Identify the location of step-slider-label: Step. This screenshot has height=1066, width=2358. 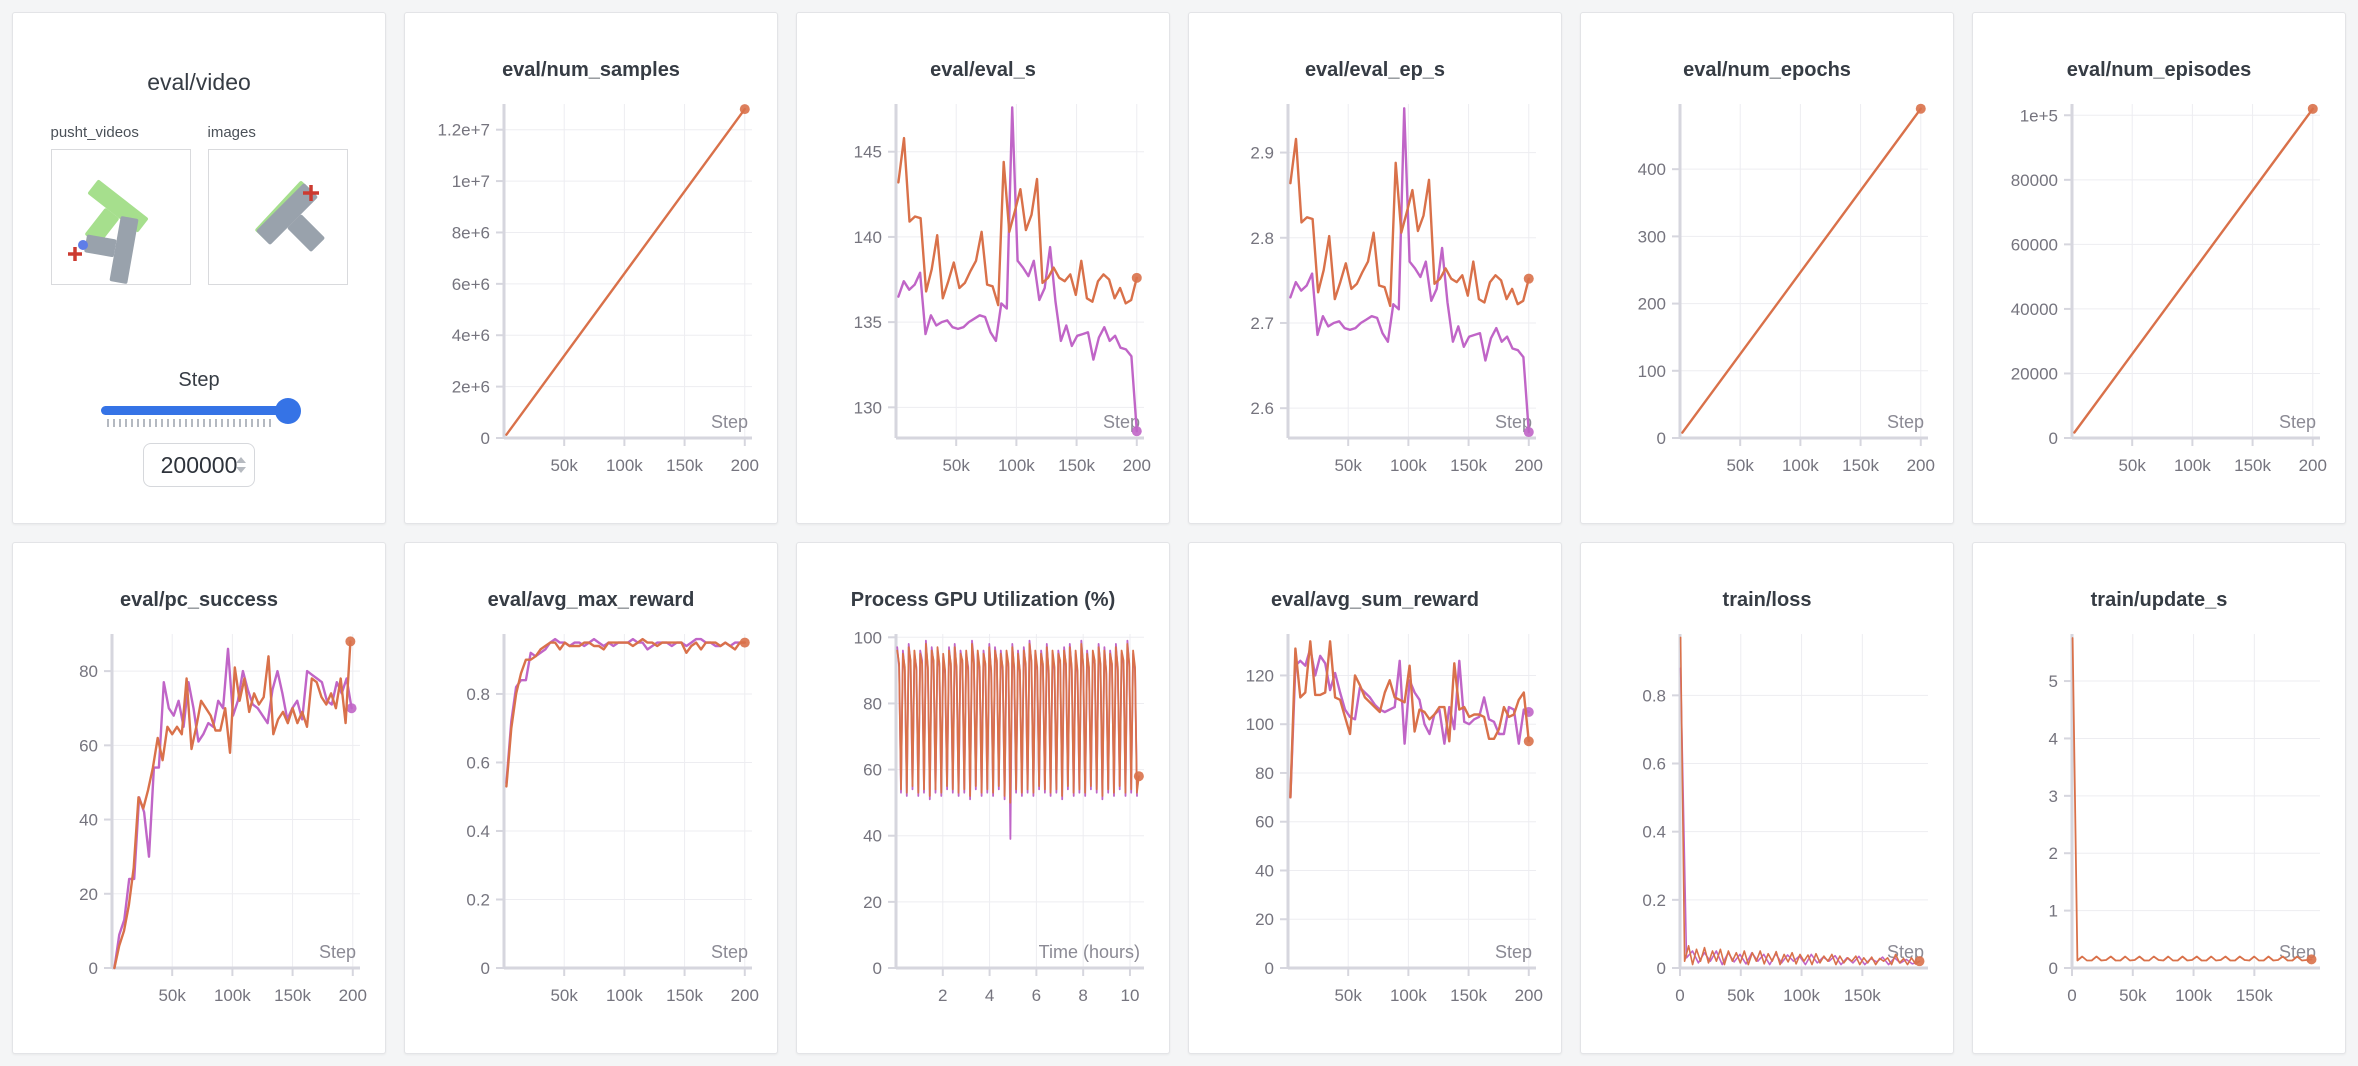
(199, 380).